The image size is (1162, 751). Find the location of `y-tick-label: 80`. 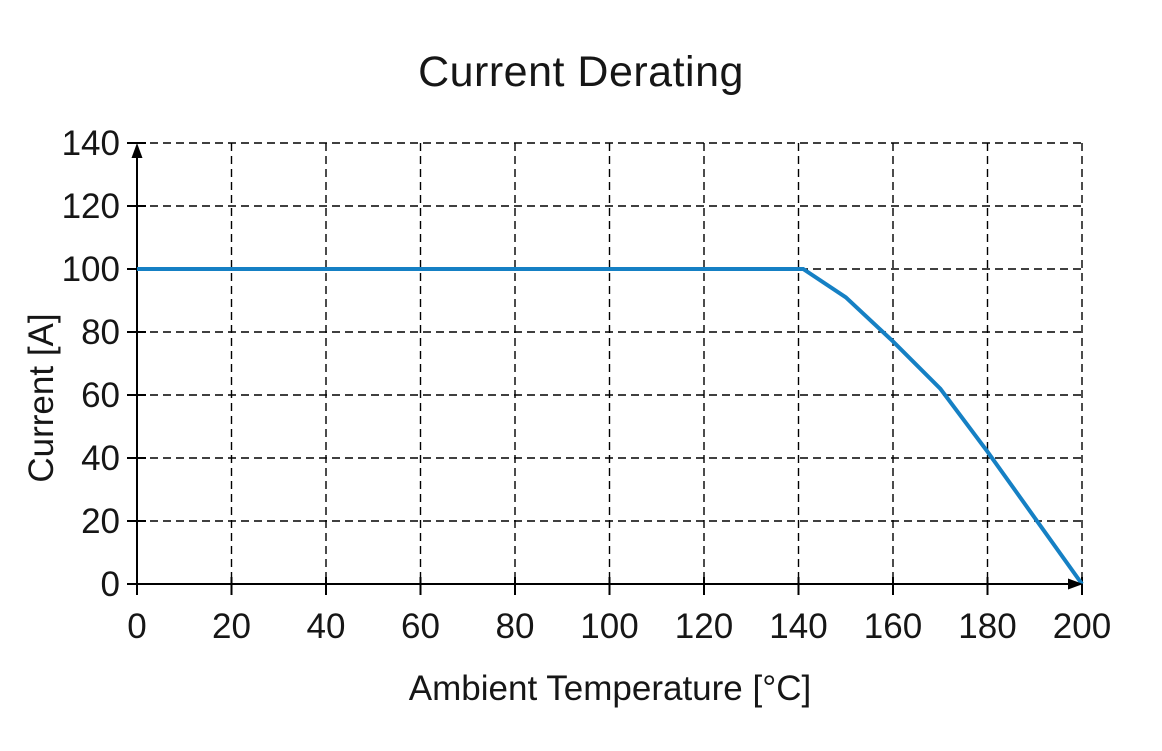

y-tick-label: 80 is located at coordinates (100, 332).